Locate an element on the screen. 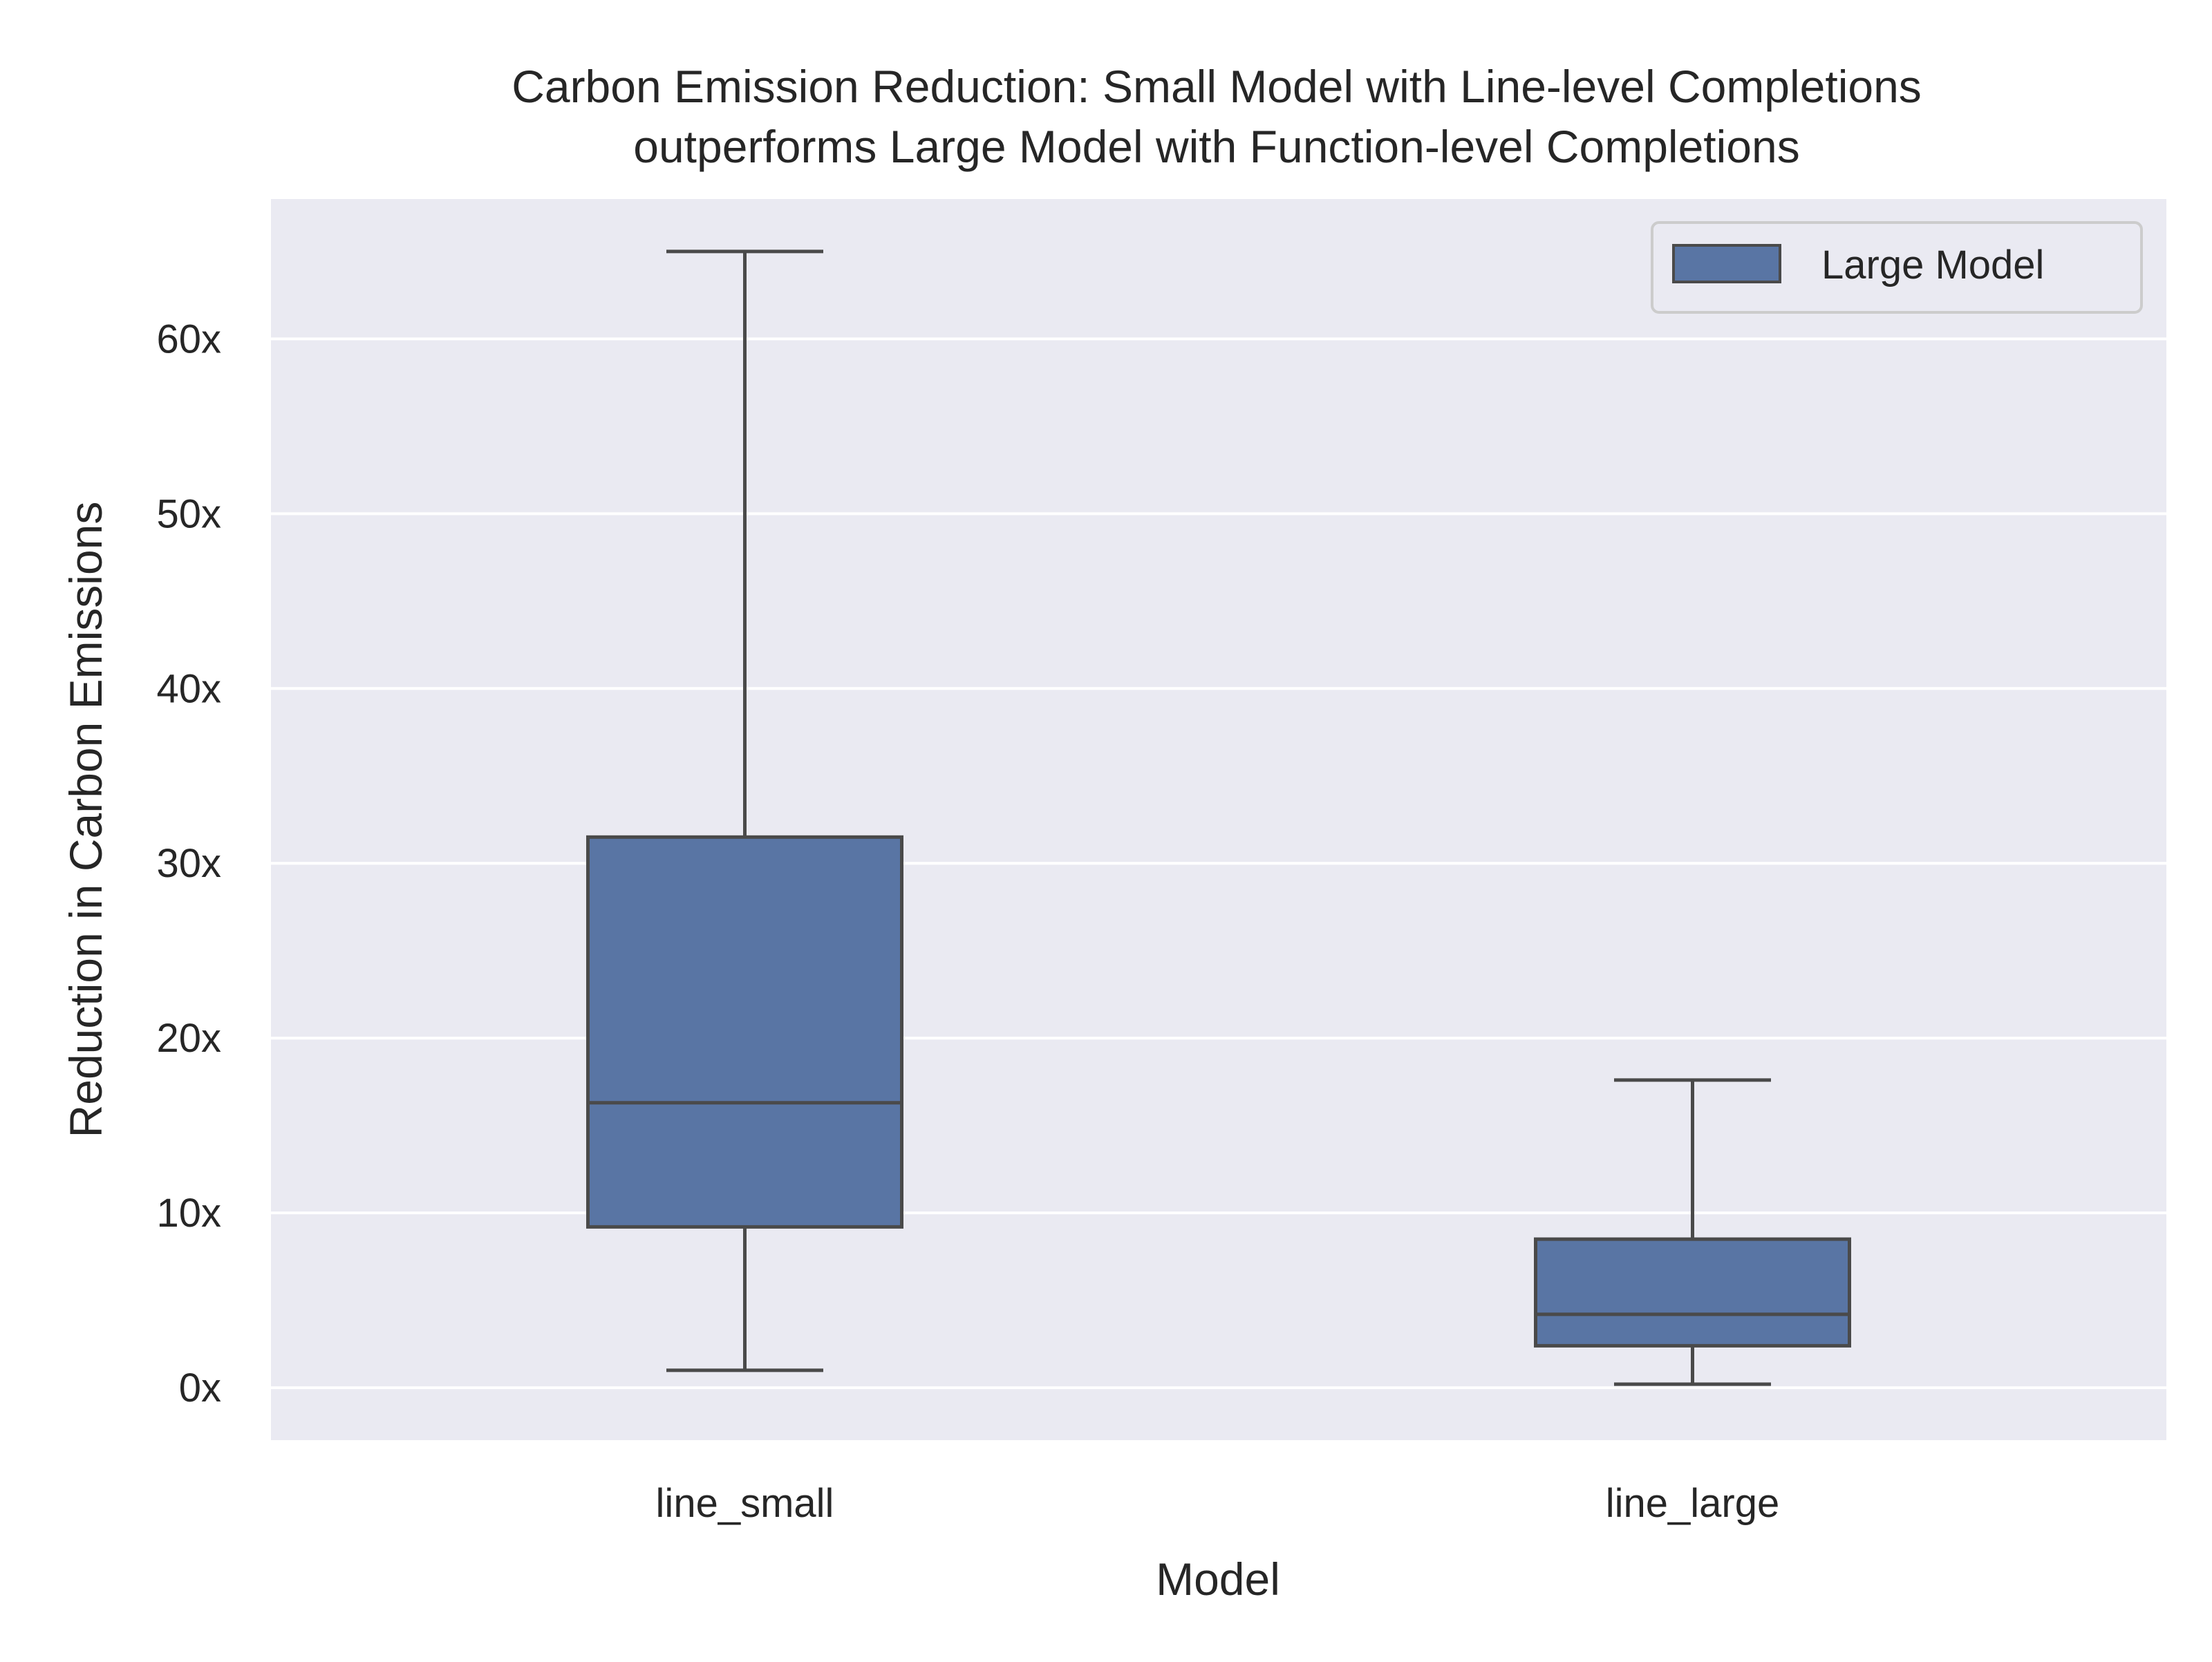 Image resolution: width=2212 pixels, height=1662 pixels. y-tick-label: 10x is located at coordinates (188, 1213).